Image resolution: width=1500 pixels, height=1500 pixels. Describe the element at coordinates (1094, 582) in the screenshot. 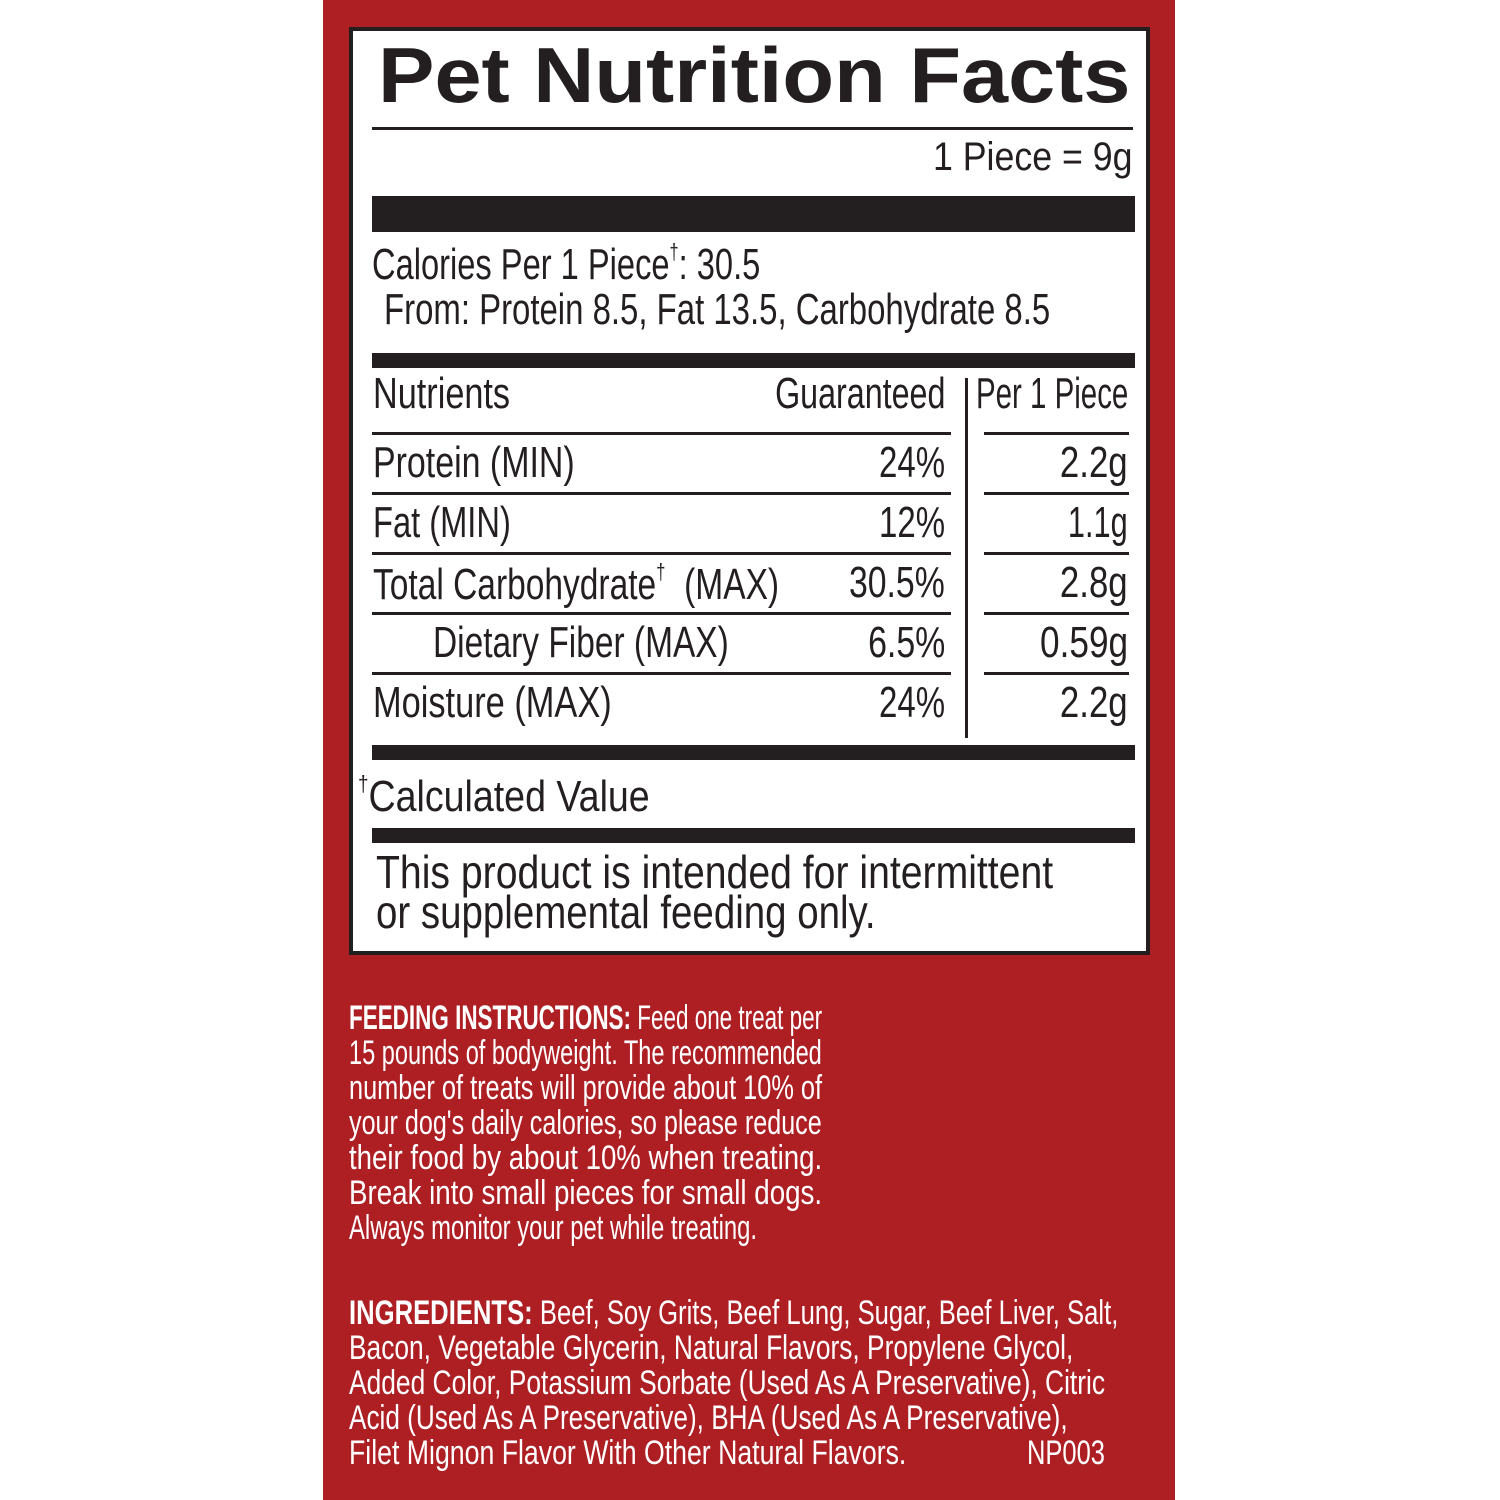

I see `per-piece-value: 2.8g` at that location.